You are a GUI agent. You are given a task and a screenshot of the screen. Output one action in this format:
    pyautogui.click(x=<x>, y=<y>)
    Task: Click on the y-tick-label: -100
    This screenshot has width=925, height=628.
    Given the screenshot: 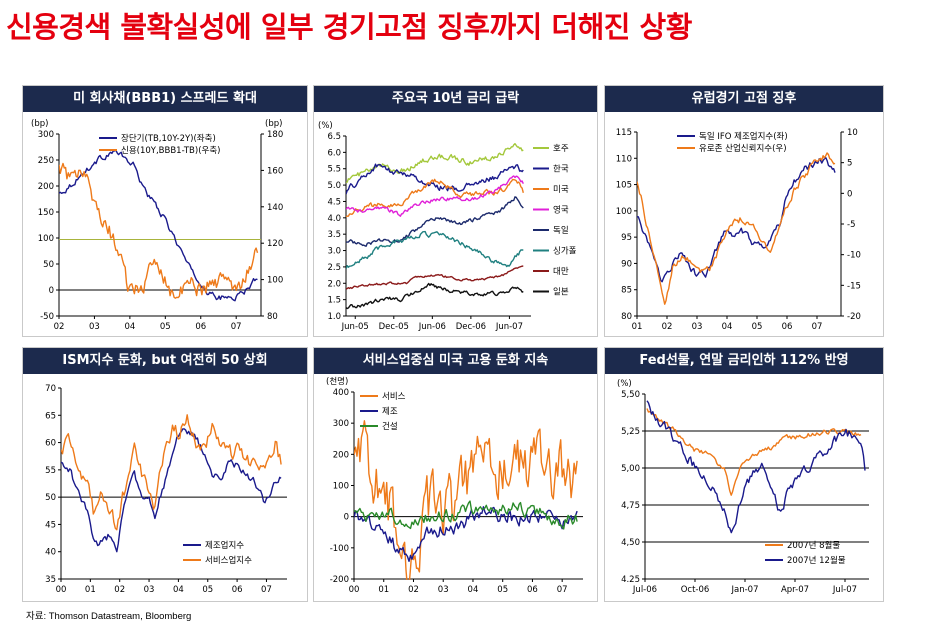 What is the action you would take?
    pyautogui.click(x=339, y=549)
    